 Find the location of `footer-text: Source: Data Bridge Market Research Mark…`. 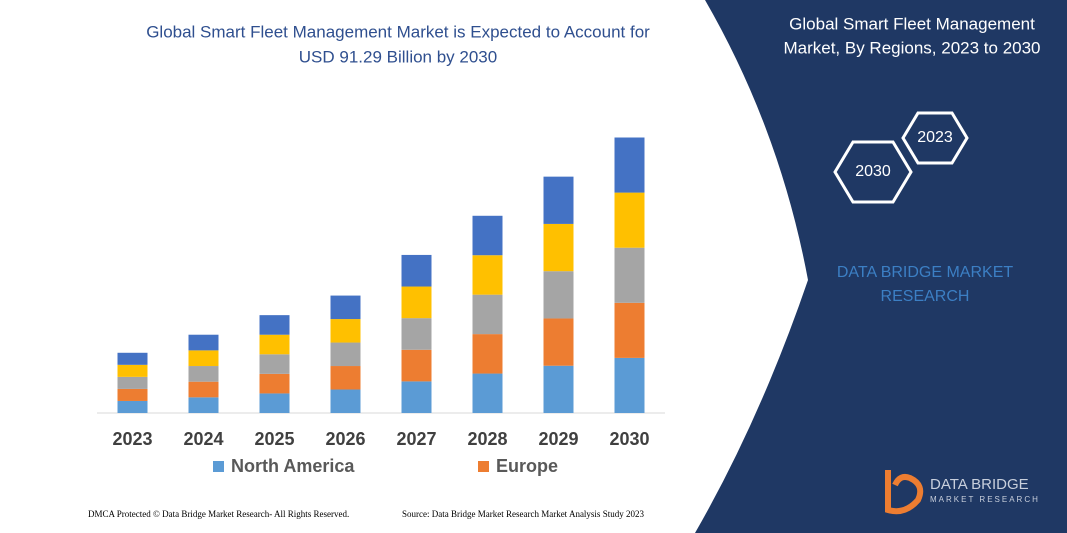

footer-text: Source: Data Bridge Market Research Mark… is located at coordinates (523, 514).